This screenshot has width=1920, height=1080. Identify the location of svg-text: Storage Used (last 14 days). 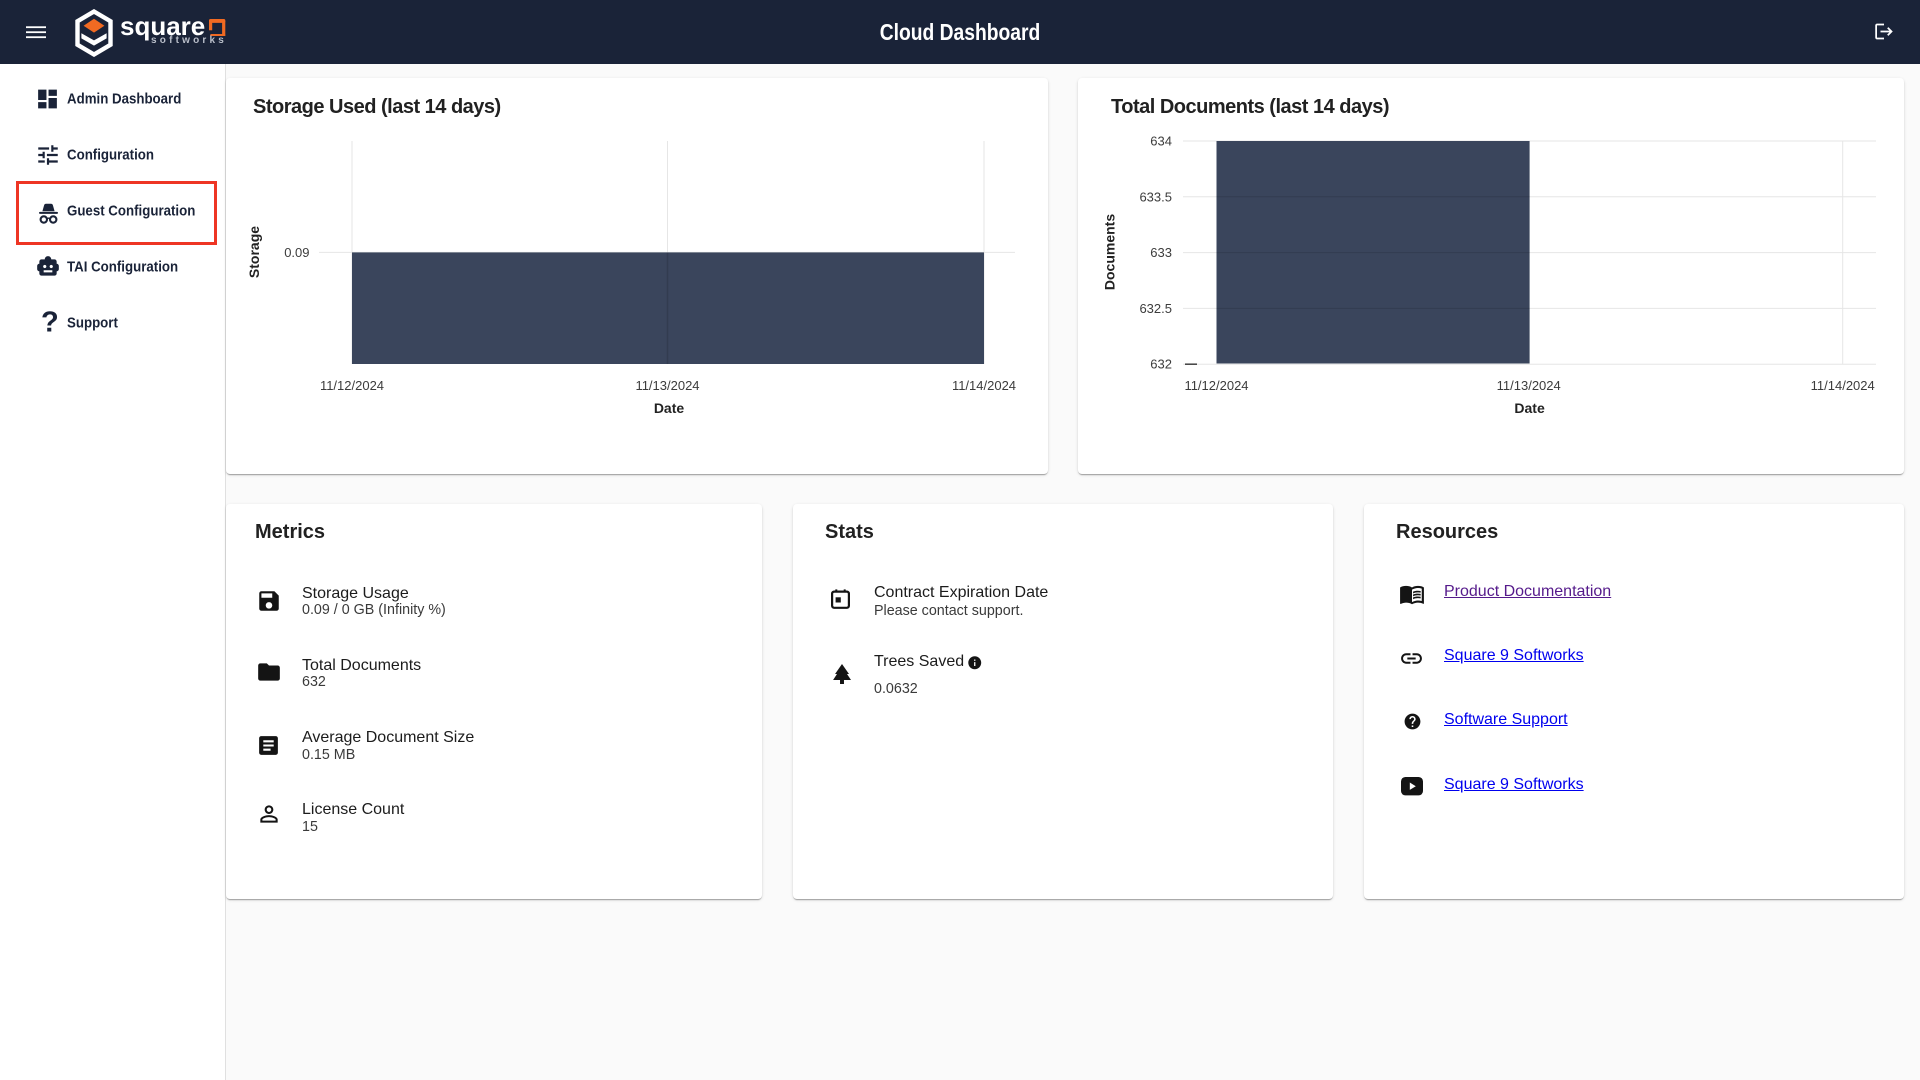
(377, 107).